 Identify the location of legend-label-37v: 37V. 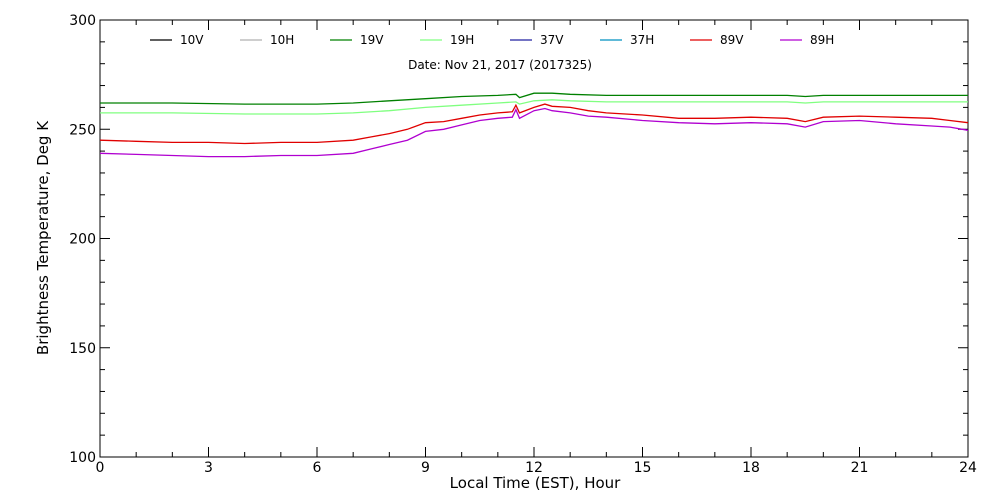
(552, 40).